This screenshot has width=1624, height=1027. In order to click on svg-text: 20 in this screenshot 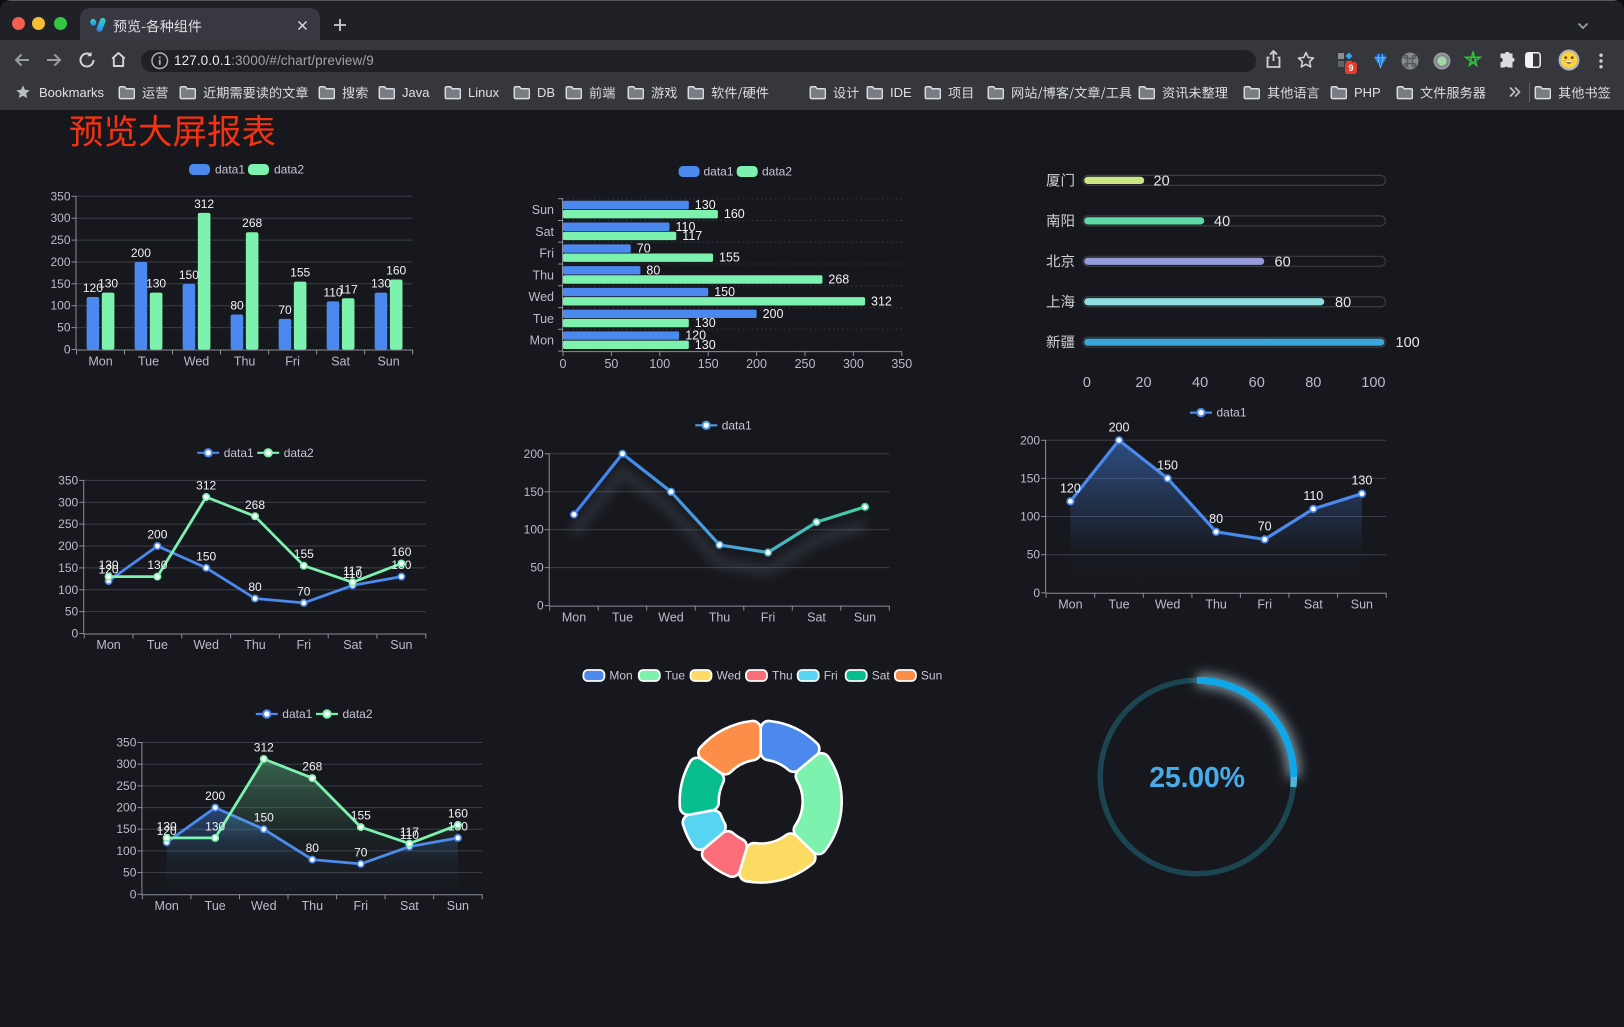, I will do `click(1162, 181)`.